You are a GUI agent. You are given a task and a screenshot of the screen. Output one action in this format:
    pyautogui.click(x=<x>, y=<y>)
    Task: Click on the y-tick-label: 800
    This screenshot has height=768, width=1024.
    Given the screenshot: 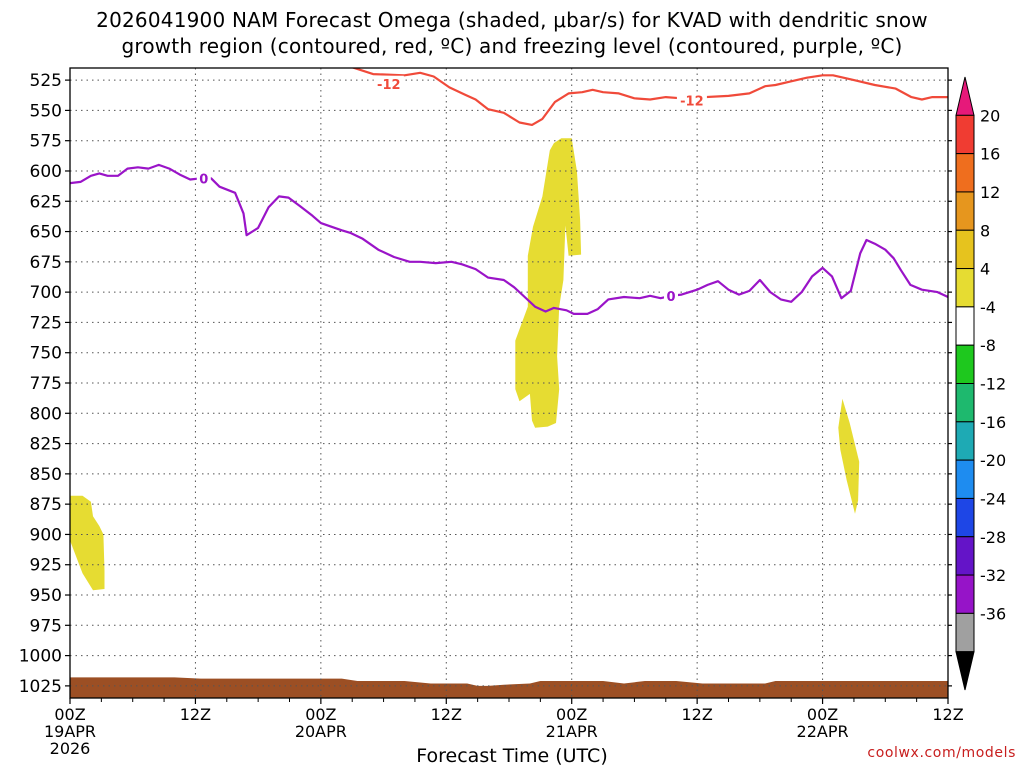 What is the action you would take?
    pyautogui.click(x=46, y=414)
    